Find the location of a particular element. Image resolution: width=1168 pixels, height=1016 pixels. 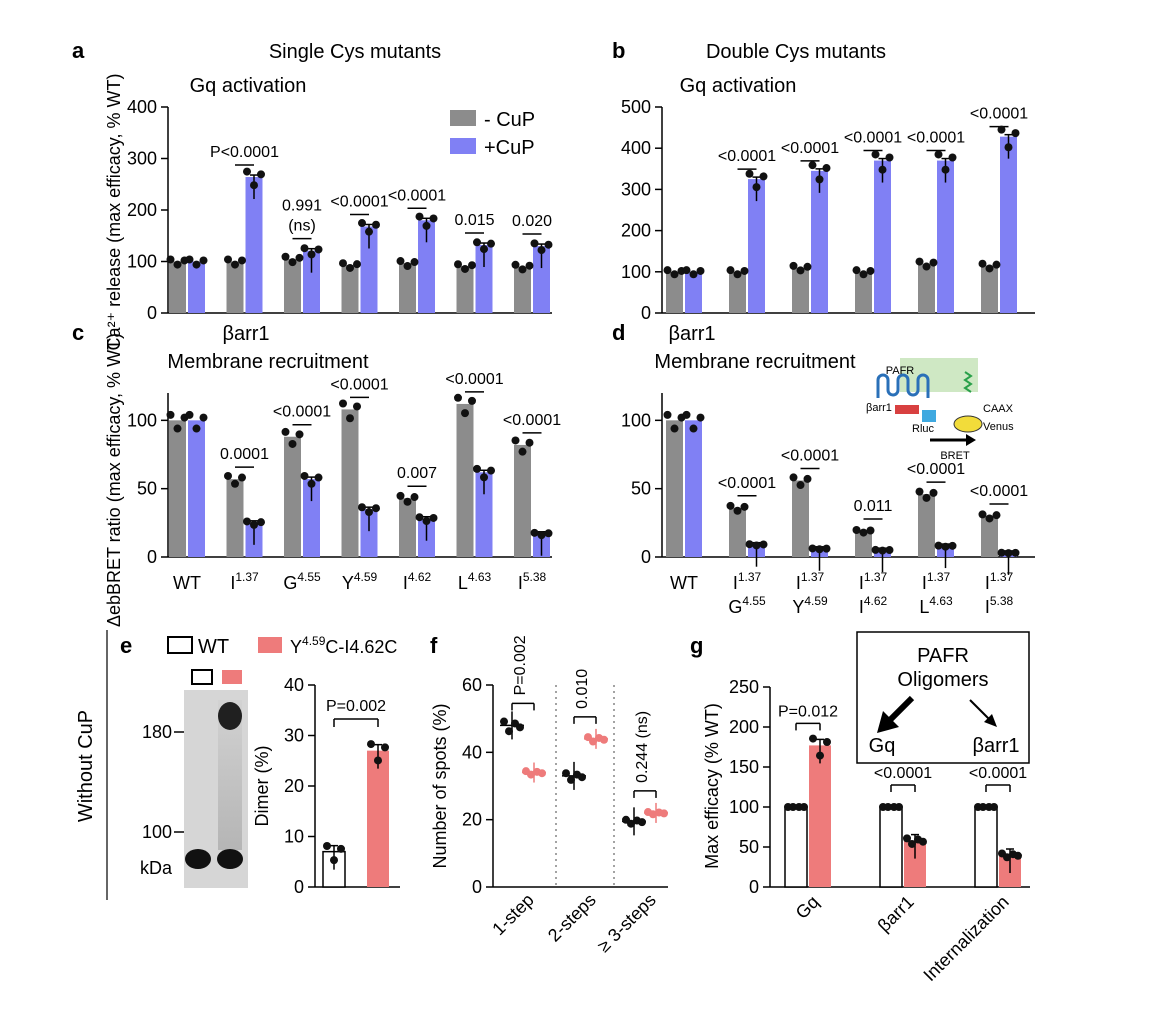

c-y-tick-label: 0 is located at coordinates (152, 557).